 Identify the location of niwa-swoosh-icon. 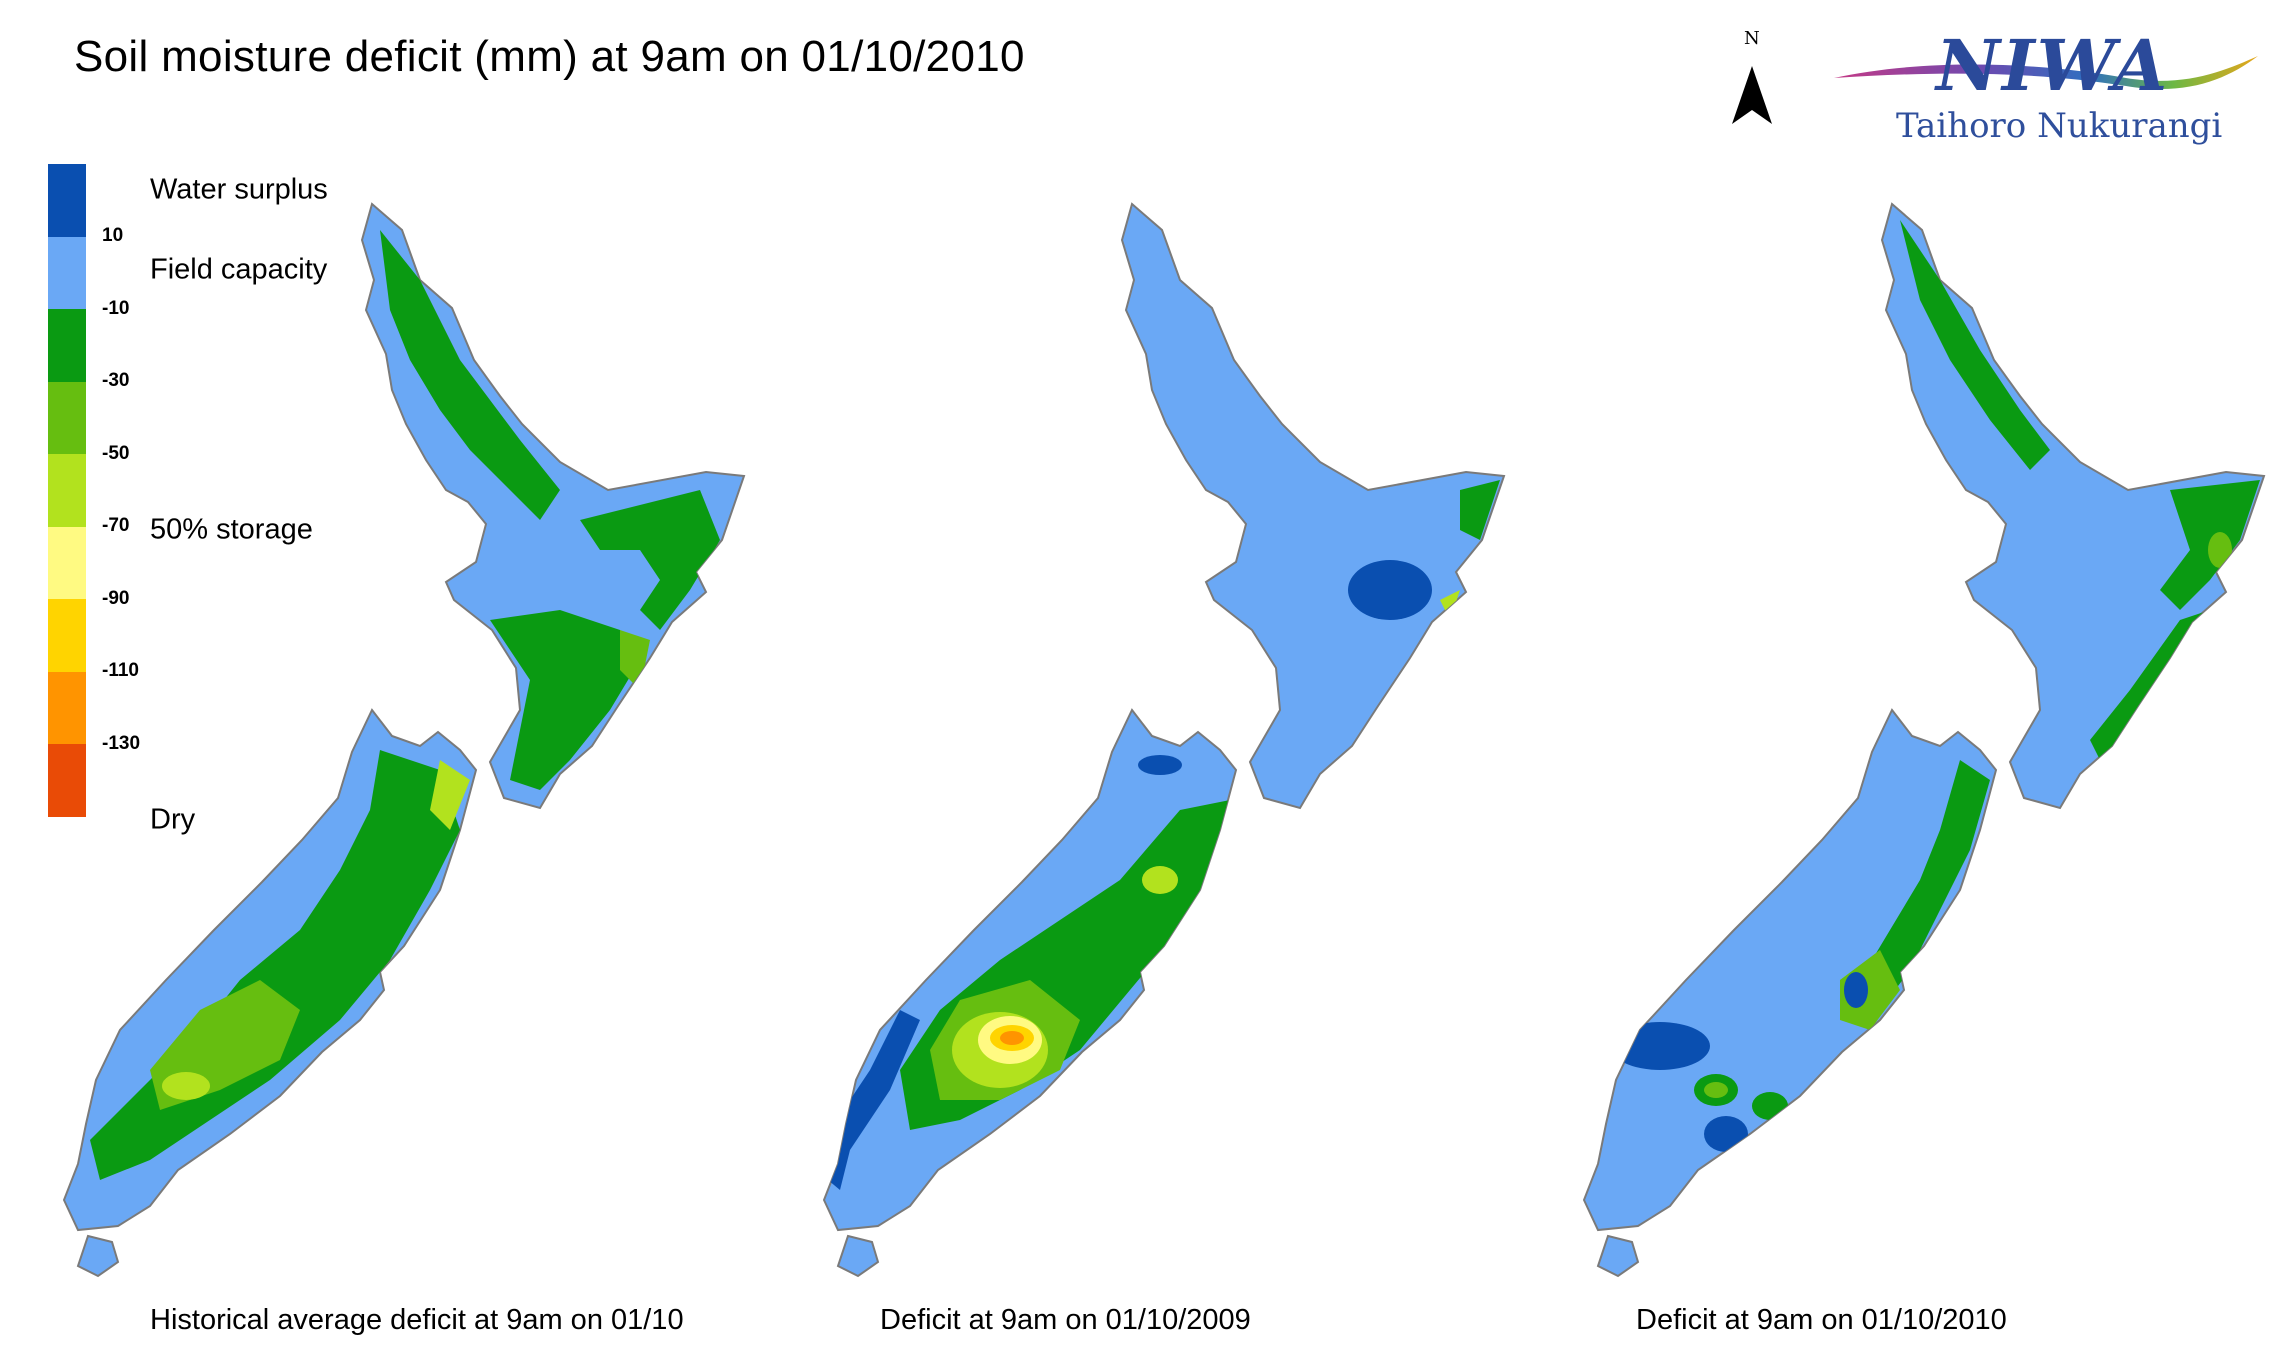
(2046, 73).